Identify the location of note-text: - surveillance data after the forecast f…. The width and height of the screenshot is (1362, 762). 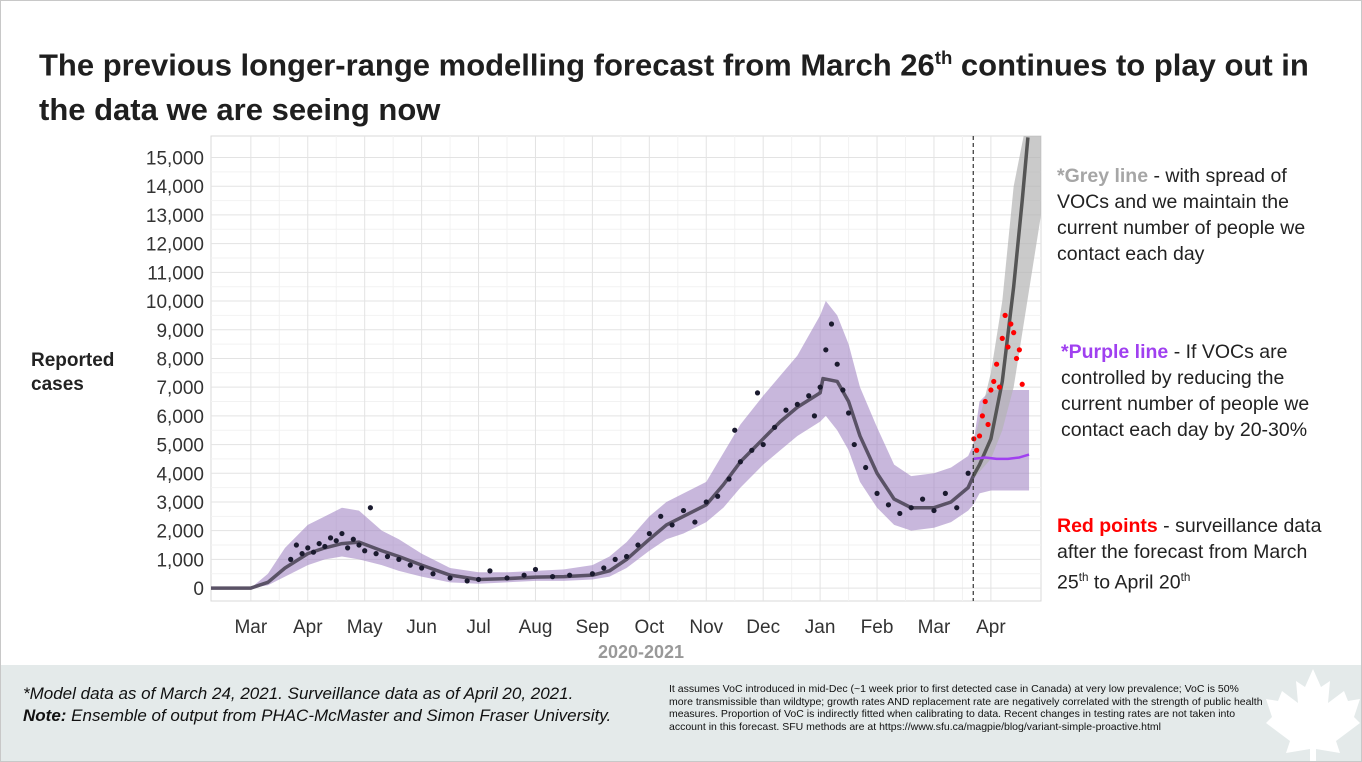
(1189, 554).